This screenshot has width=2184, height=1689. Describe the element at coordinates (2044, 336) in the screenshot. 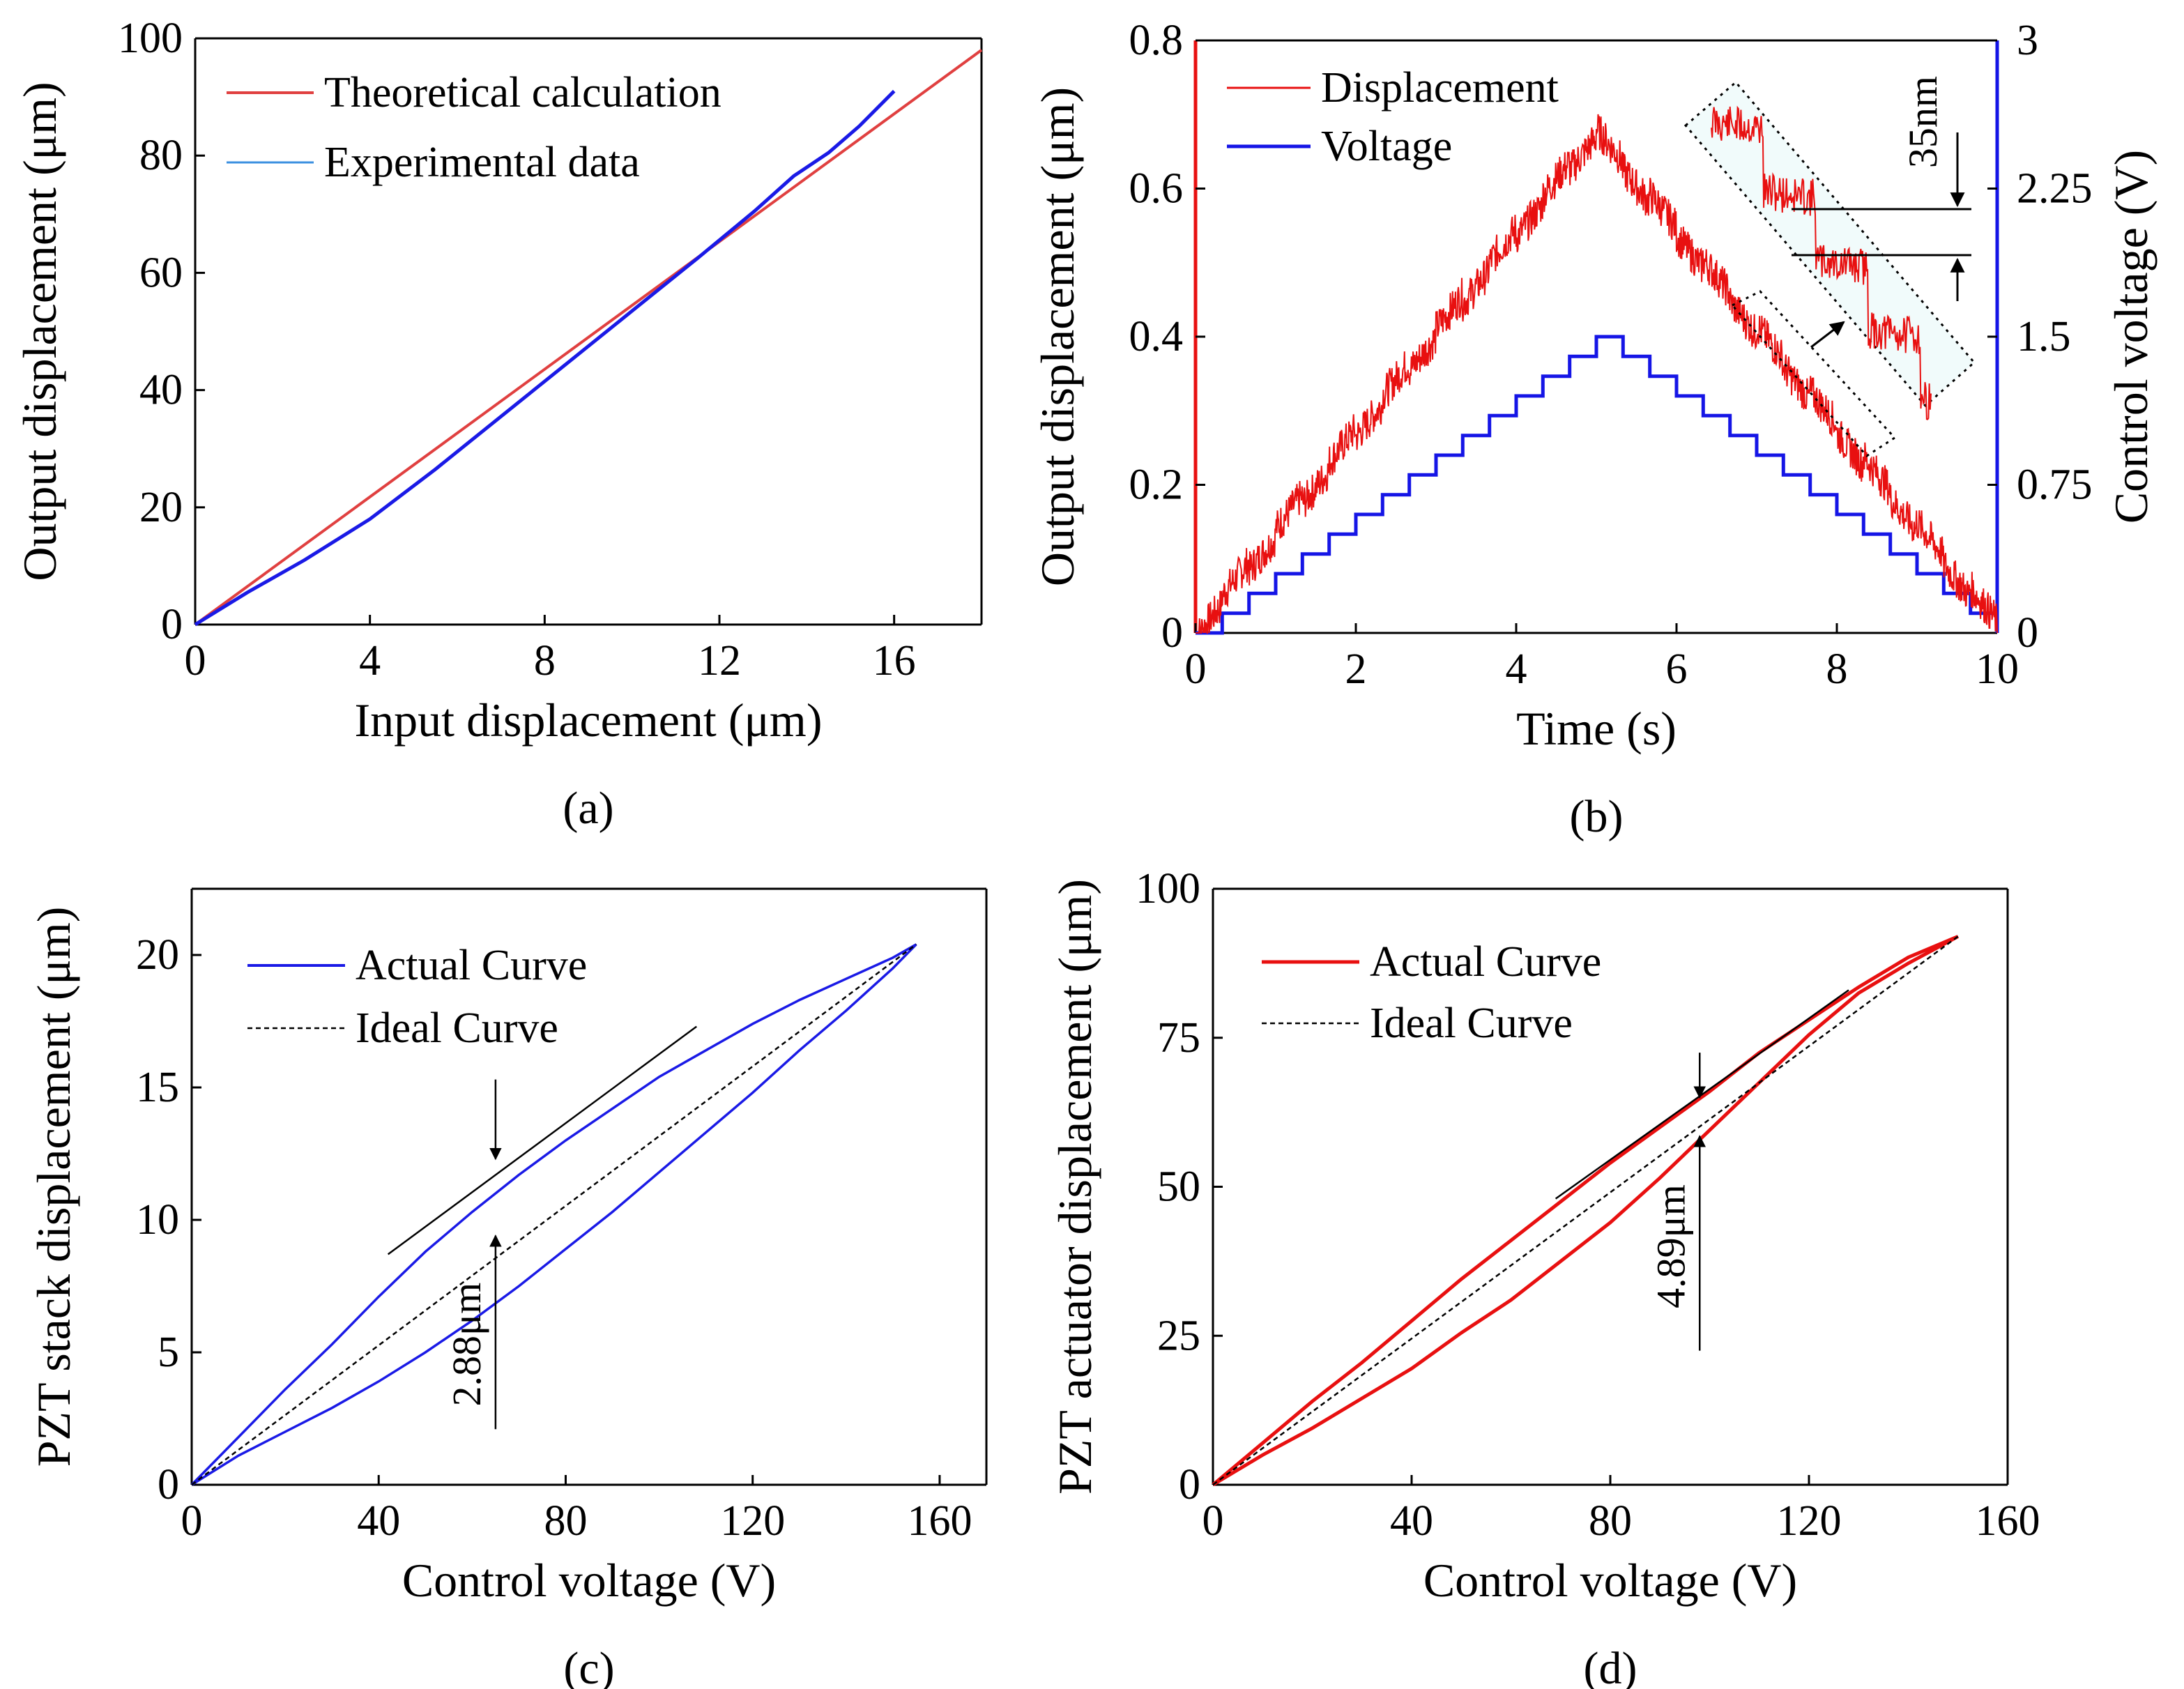

I see `y2-tick-label: 1.5` at that location.